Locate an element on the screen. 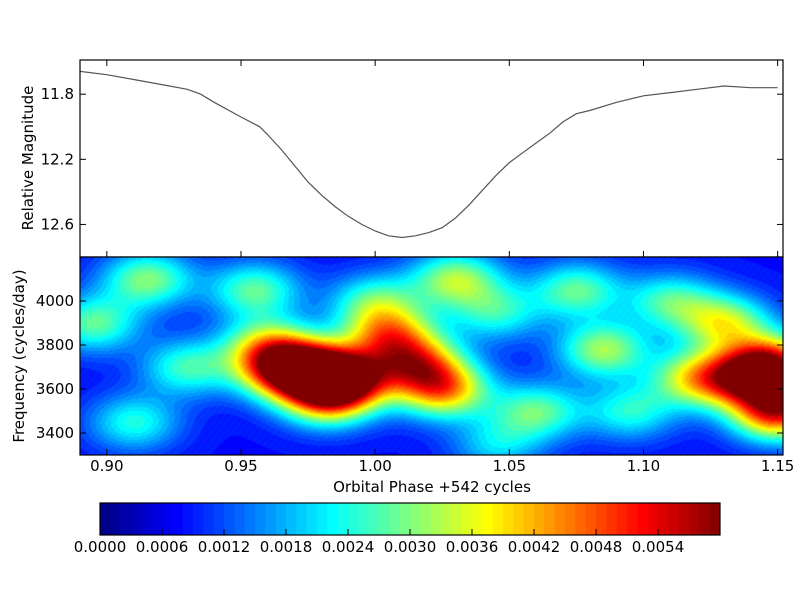  colorbar-tick-label: 0.0006 is located at coordinates (162, 547).